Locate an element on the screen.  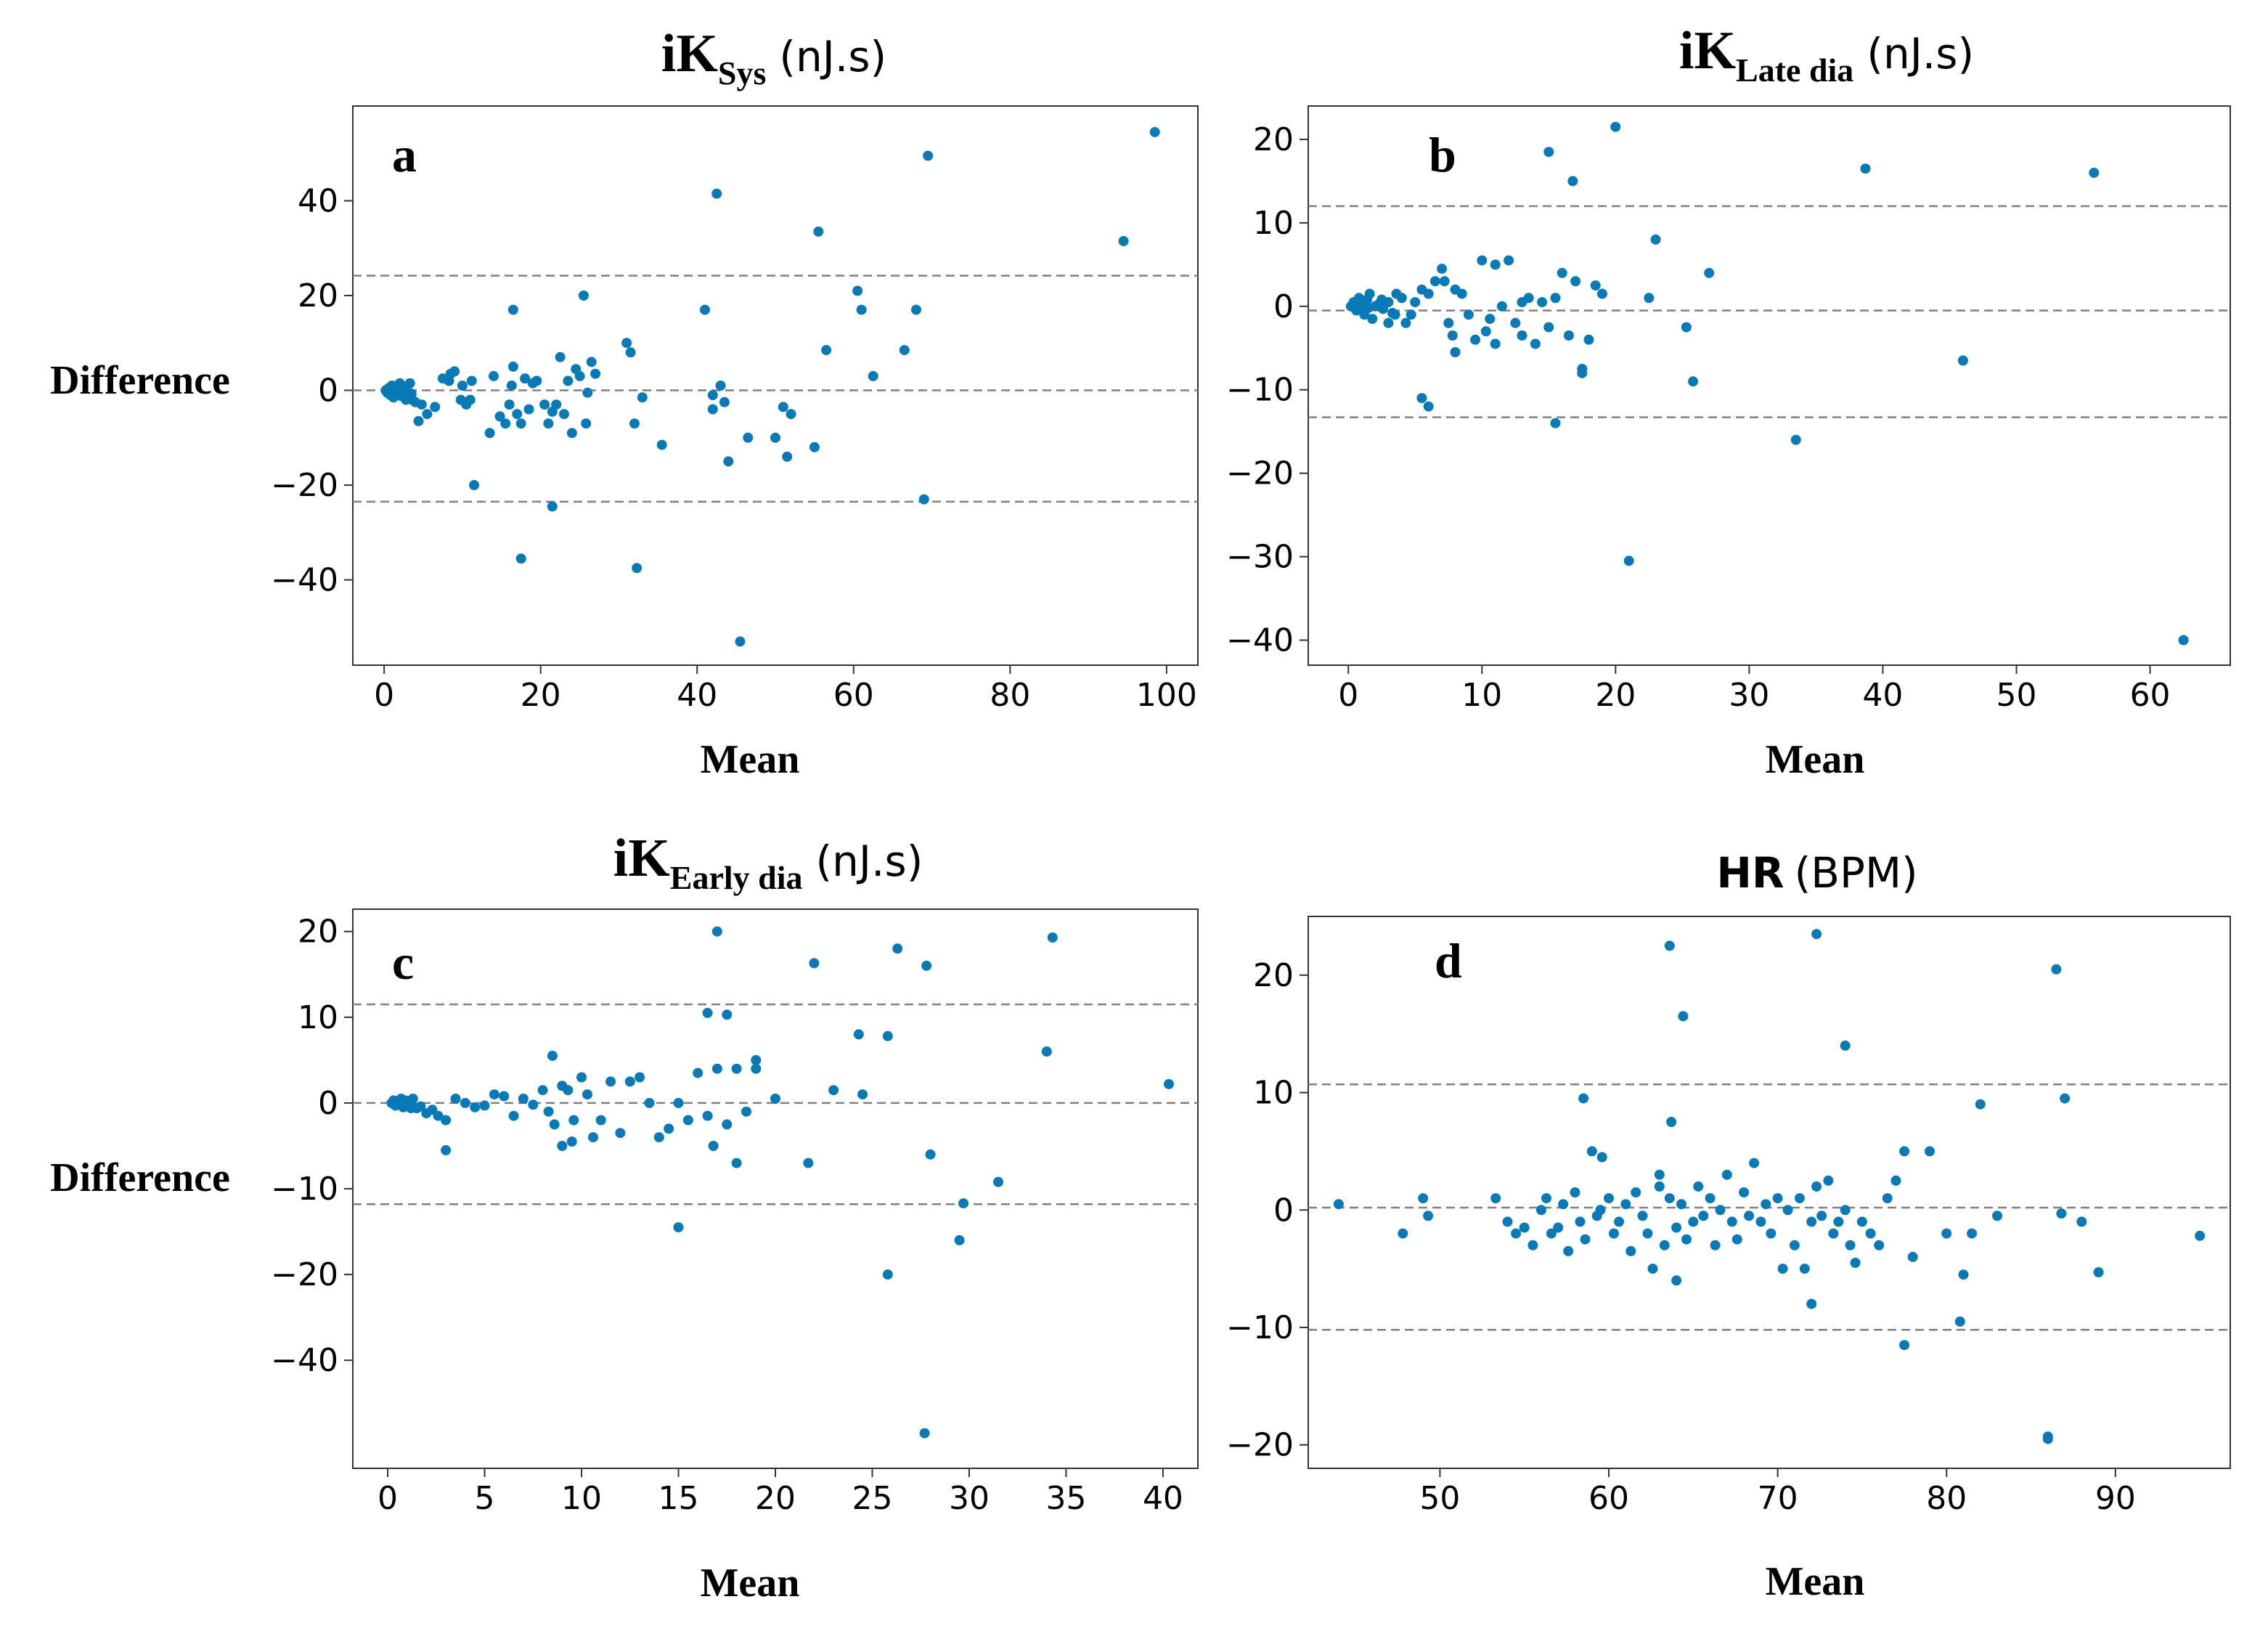
panel-d-xlabel: Mean is located at coordinates (1816, 1582).